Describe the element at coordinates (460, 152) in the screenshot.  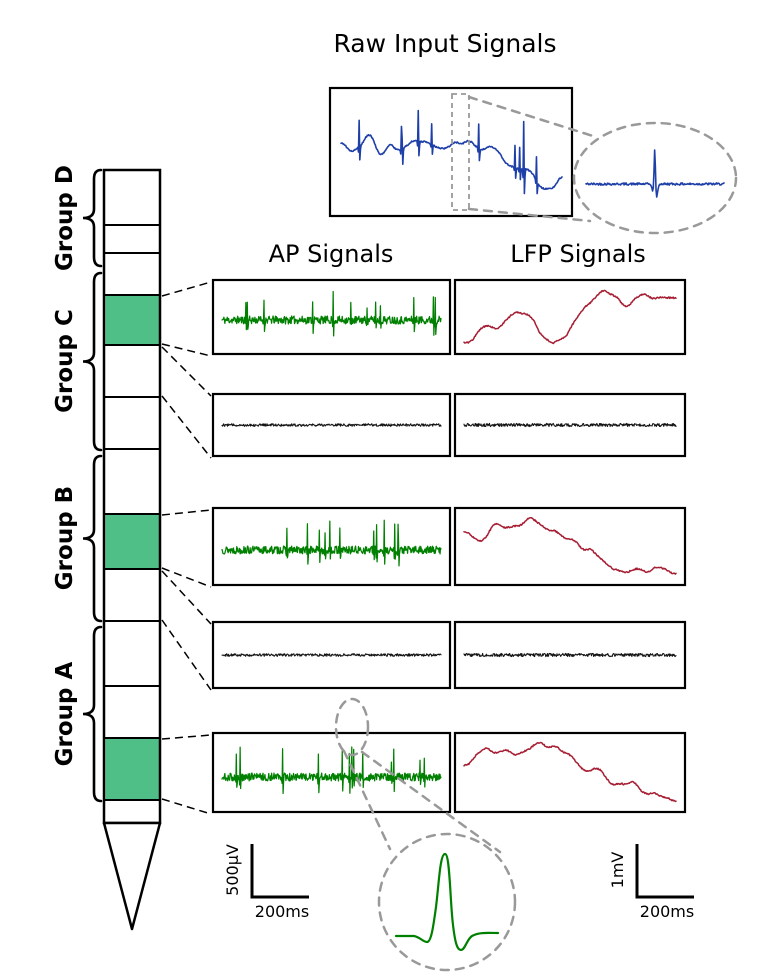
I see `raw-zoom-region` at that location.